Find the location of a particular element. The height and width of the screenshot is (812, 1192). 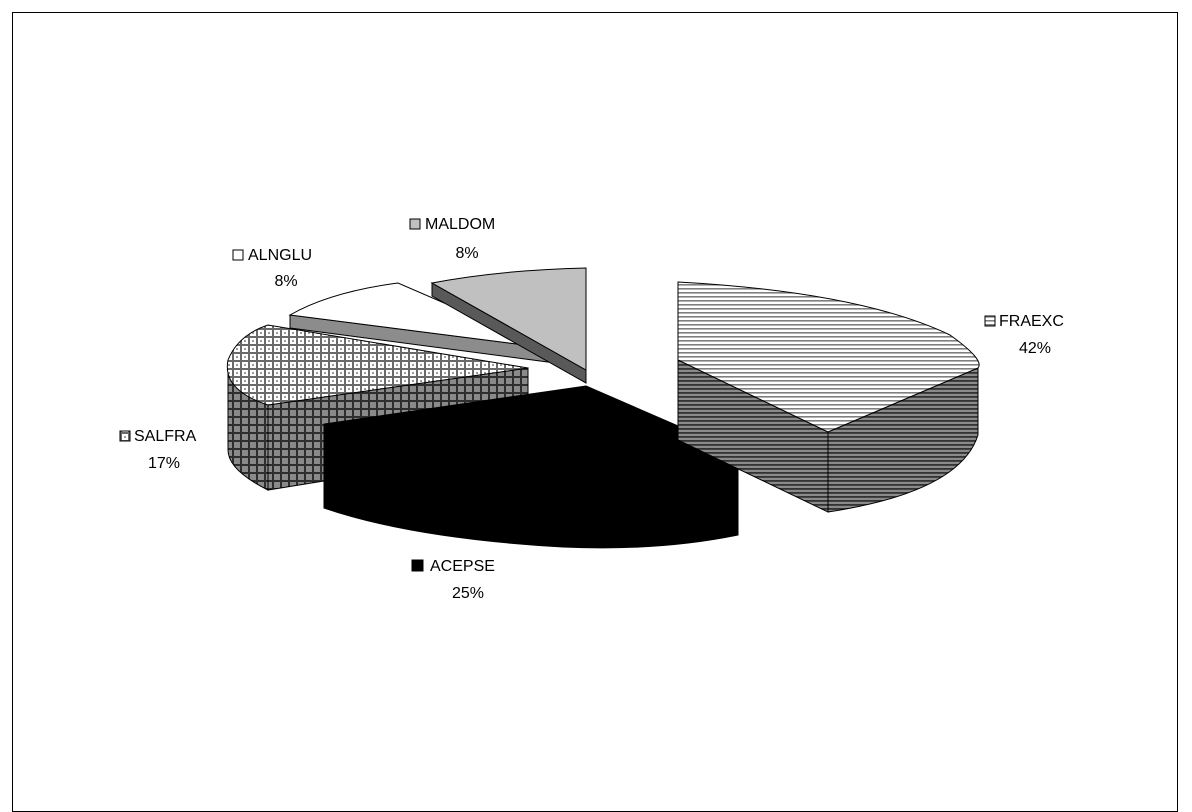

acepse-marker-icon is located at coordinates (417, 565).